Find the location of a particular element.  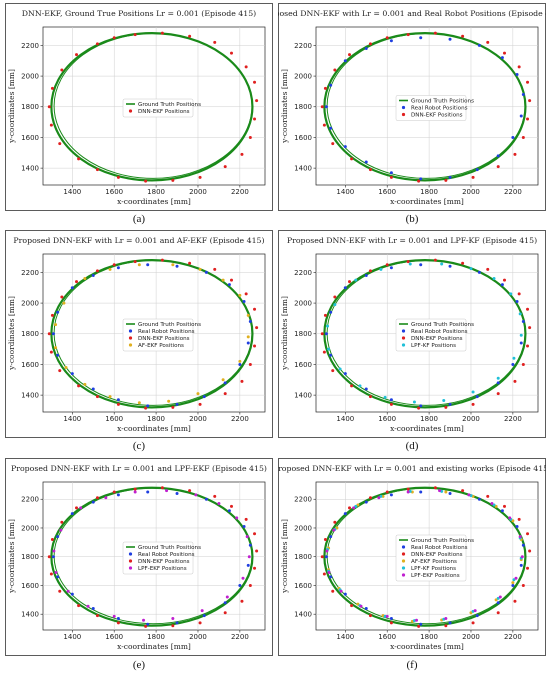

chart3-ylabel: y-coordinates [mm] is located at coordinates (284, 333).